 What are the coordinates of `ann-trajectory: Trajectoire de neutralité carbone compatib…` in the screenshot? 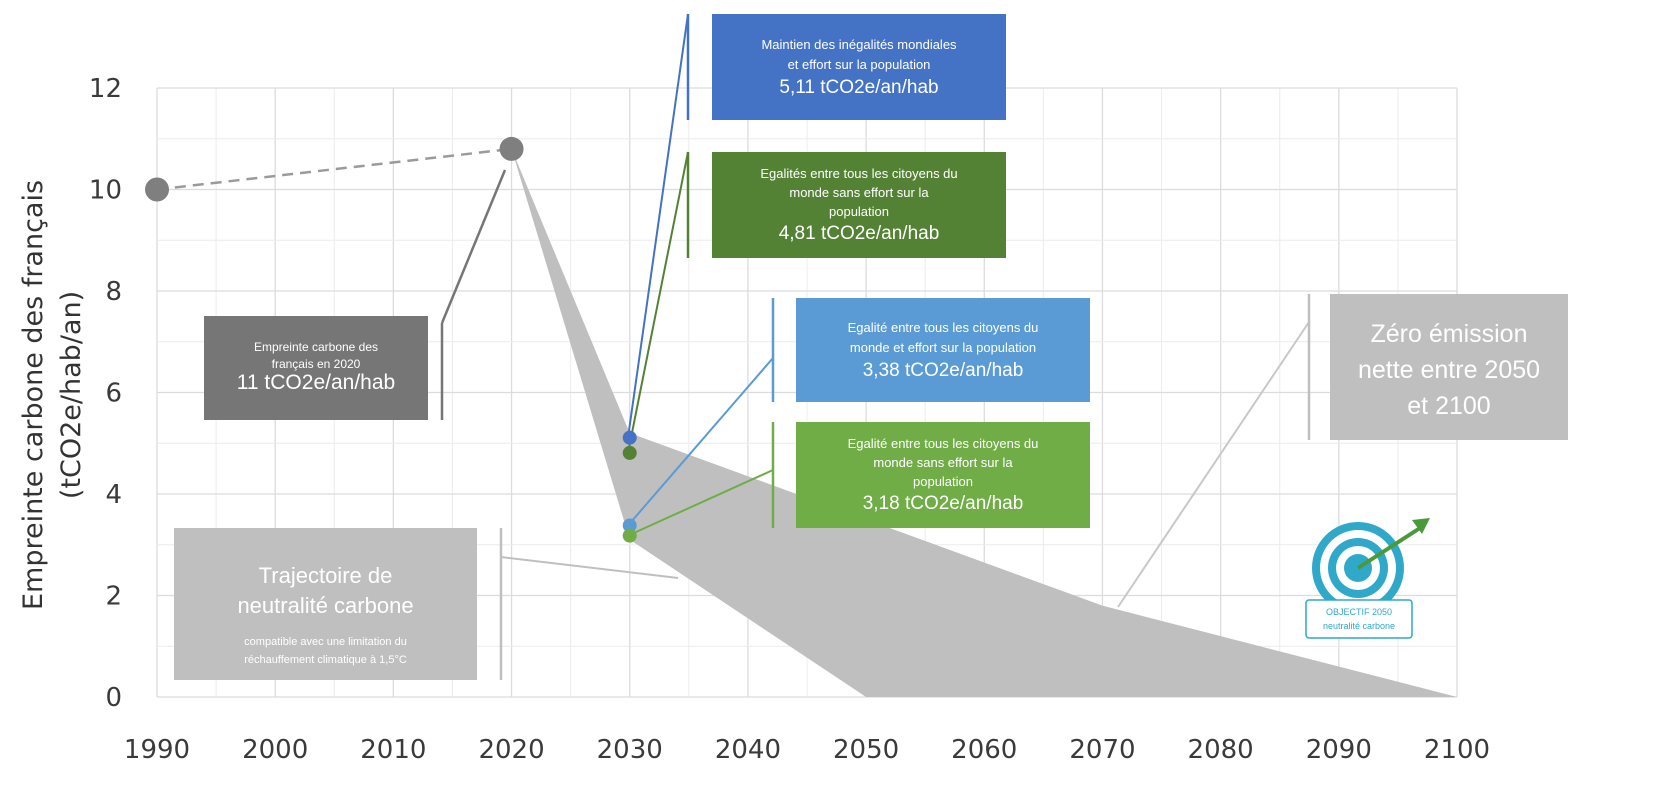 It's located at (338, 604).